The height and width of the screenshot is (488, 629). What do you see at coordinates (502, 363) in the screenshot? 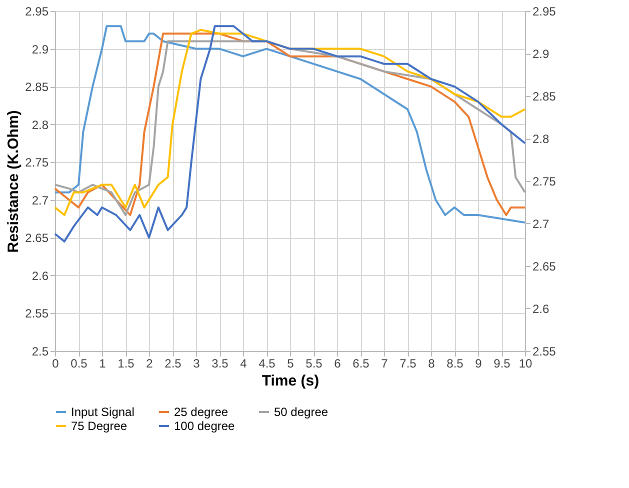
I see `x-tick-label: 9.5` at bounding box center [502, 363].